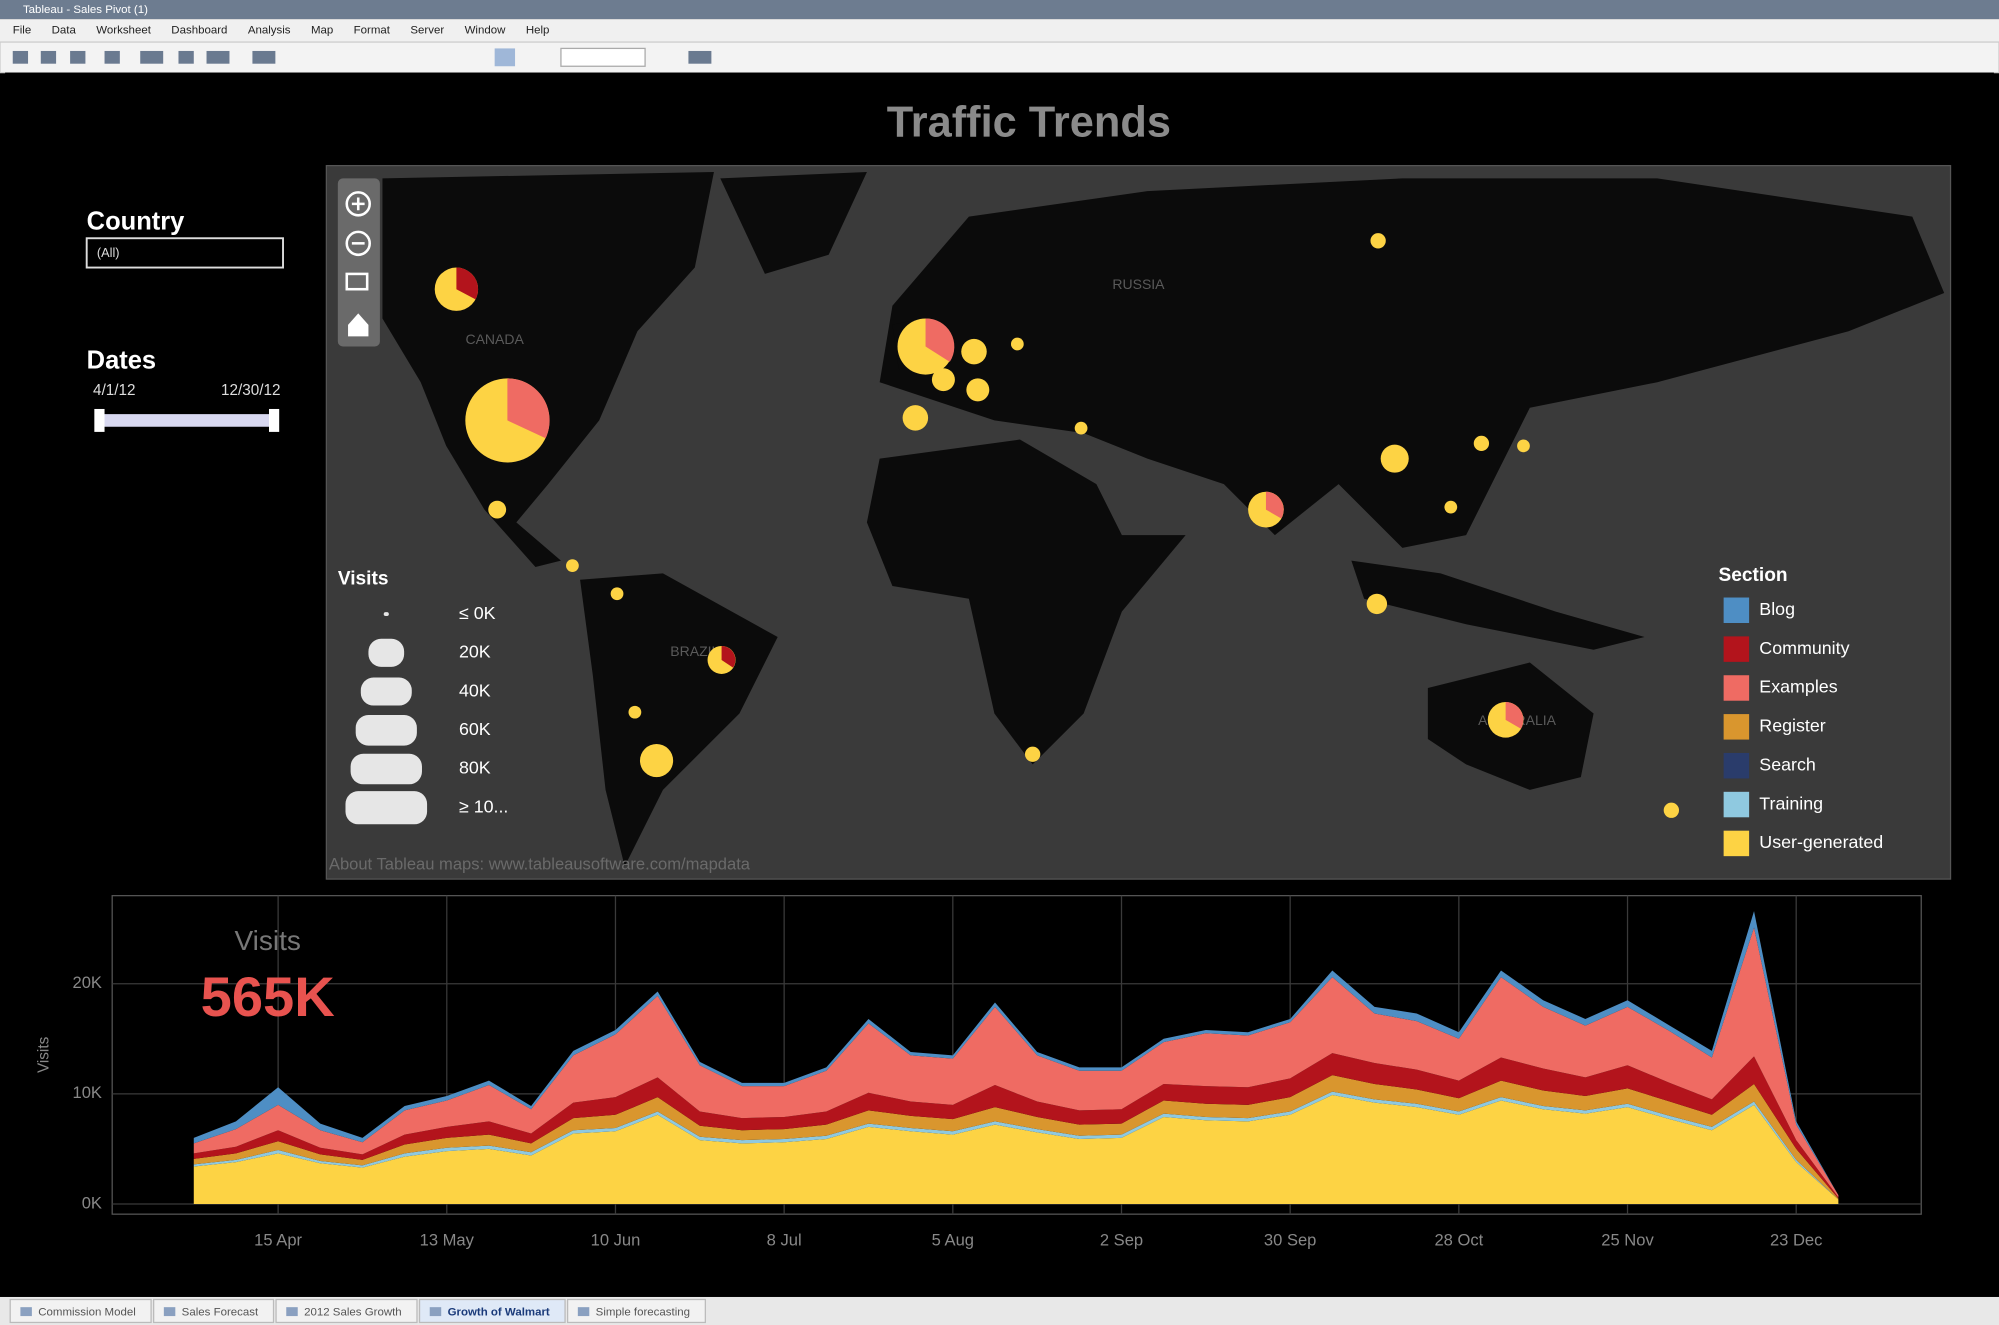 Image resolution: width=1999 pixels, height=1325 pixels. Describe the element at coordinates (187, 420) in the screenshot. I see `date-slider` at that location.